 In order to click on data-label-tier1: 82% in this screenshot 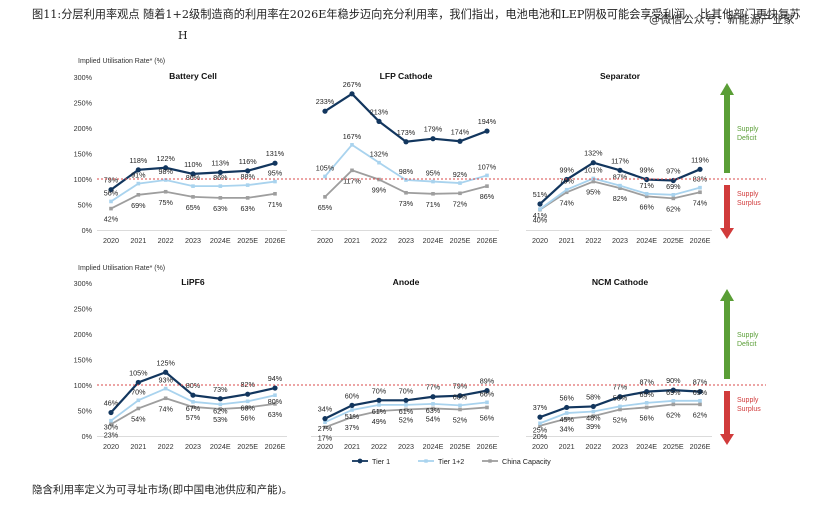, I will do `click(247, 384)`.